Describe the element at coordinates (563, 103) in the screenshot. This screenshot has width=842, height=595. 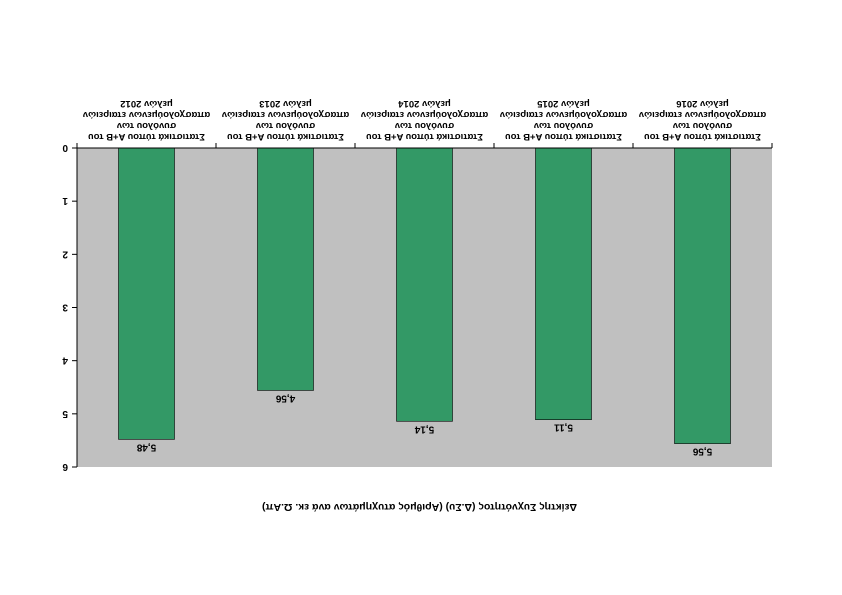
I see `x-tick-label-line: μελών 2015` at that location.